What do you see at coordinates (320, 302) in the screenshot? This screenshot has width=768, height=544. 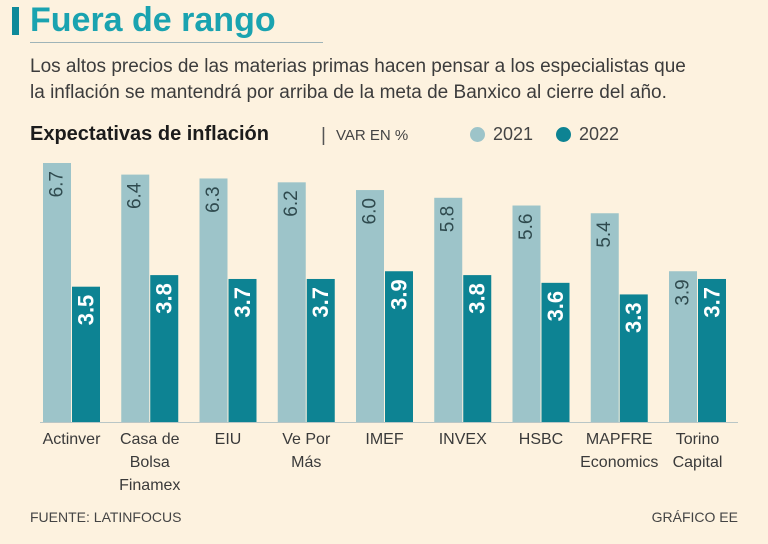 I see `value-label-2022-3: 3.7` at bounding box center [320, 302].